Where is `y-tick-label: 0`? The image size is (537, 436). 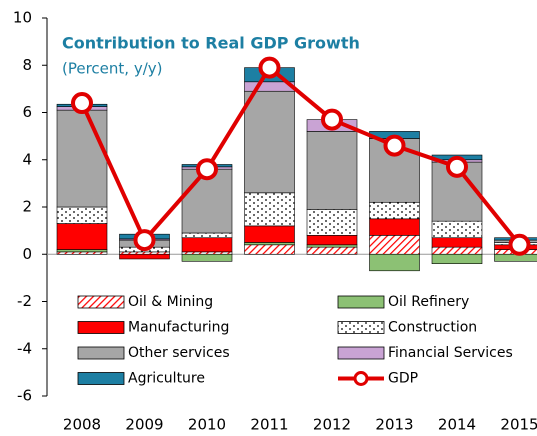
y-tick-label: 0 is located at coordinates (27, 254).